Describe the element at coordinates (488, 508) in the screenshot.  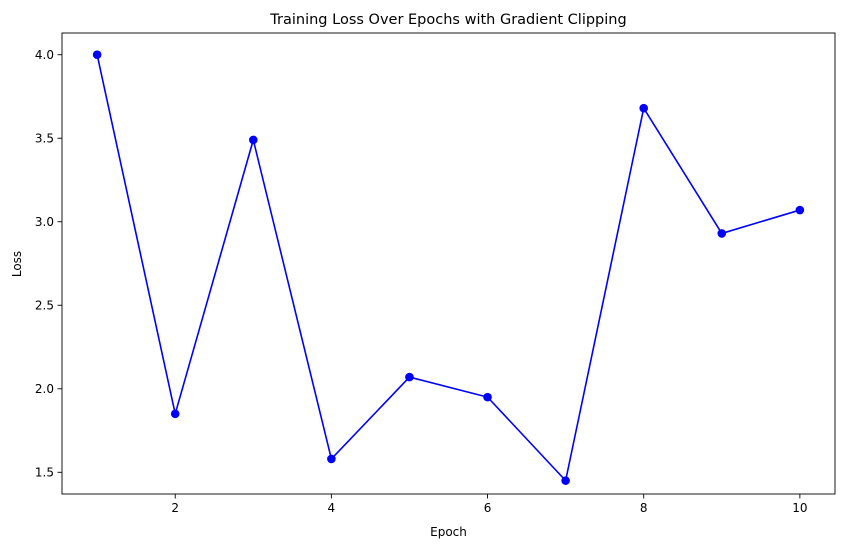
I see `x-tick-label: 6` at that location.